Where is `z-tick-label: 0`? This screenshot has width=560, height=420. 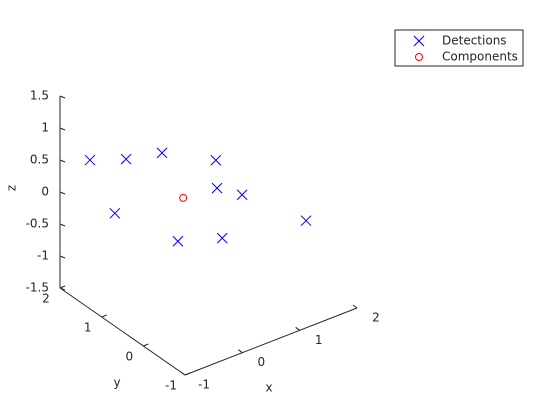 z-tick-label: 0 is located at coordinates (45, 192).